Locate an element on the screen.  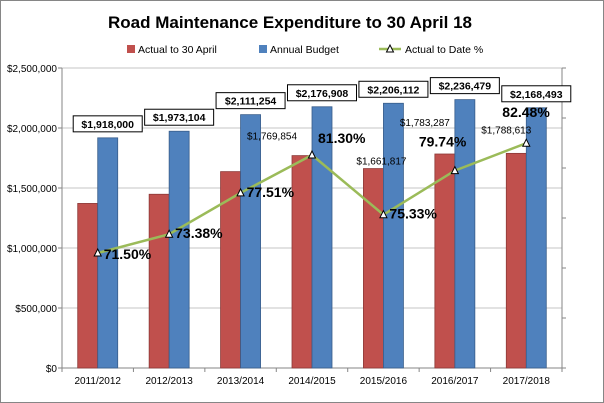
percent-label: 71.50% is located at coordinates (128, 254).